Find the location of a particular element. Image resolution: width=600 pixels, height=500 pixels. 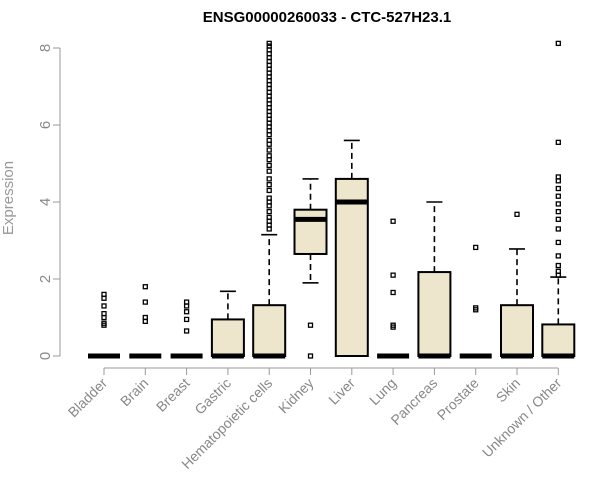

y-tick-label: 2 is located at coordinates (45, 279).